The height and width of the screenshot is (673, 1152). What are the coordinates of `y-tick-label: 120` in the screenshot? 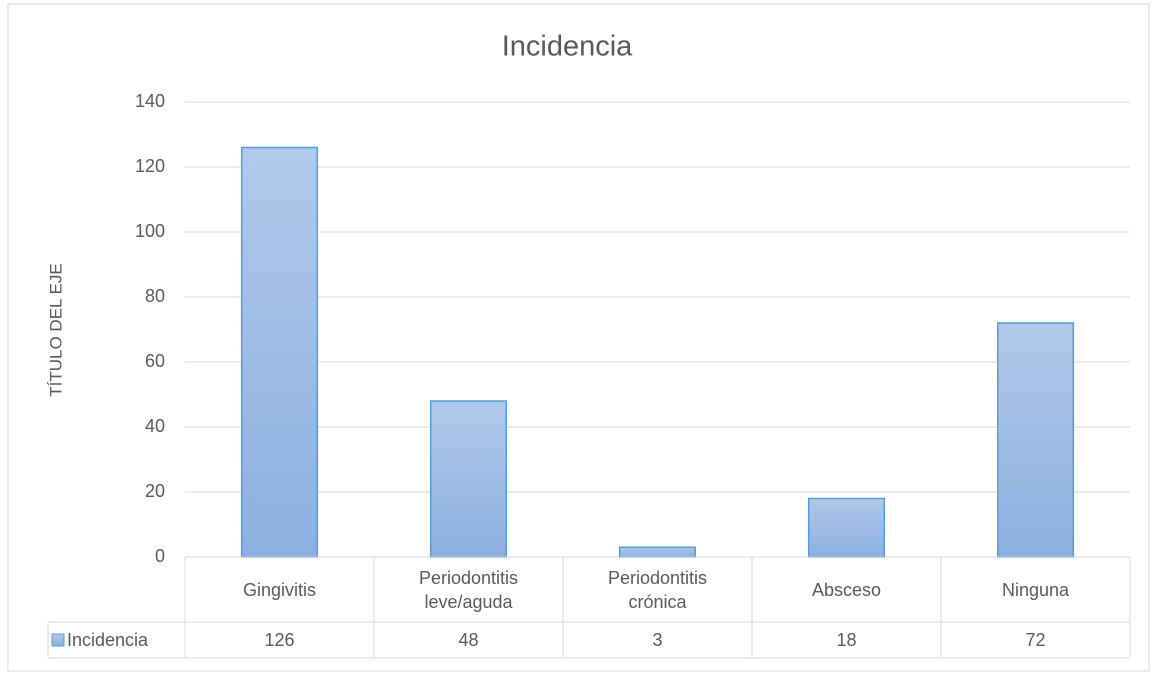 It's located at (150, 166).